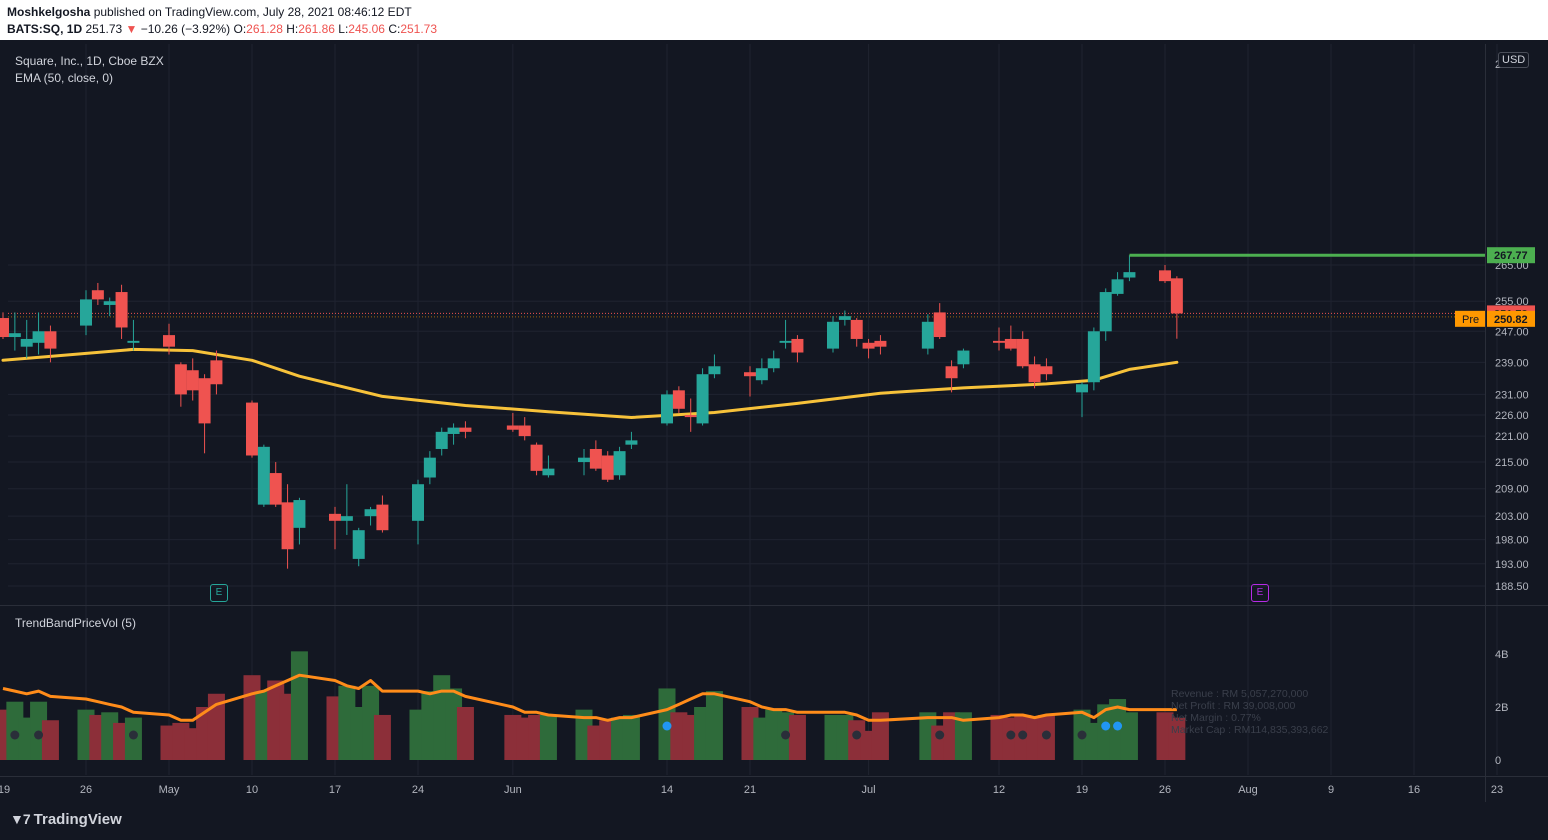 The image size is (1548, 840). Describe the element at coordinates (1512, 541) in the screenshot. I see `price-axis-label: 198.00` at that location.